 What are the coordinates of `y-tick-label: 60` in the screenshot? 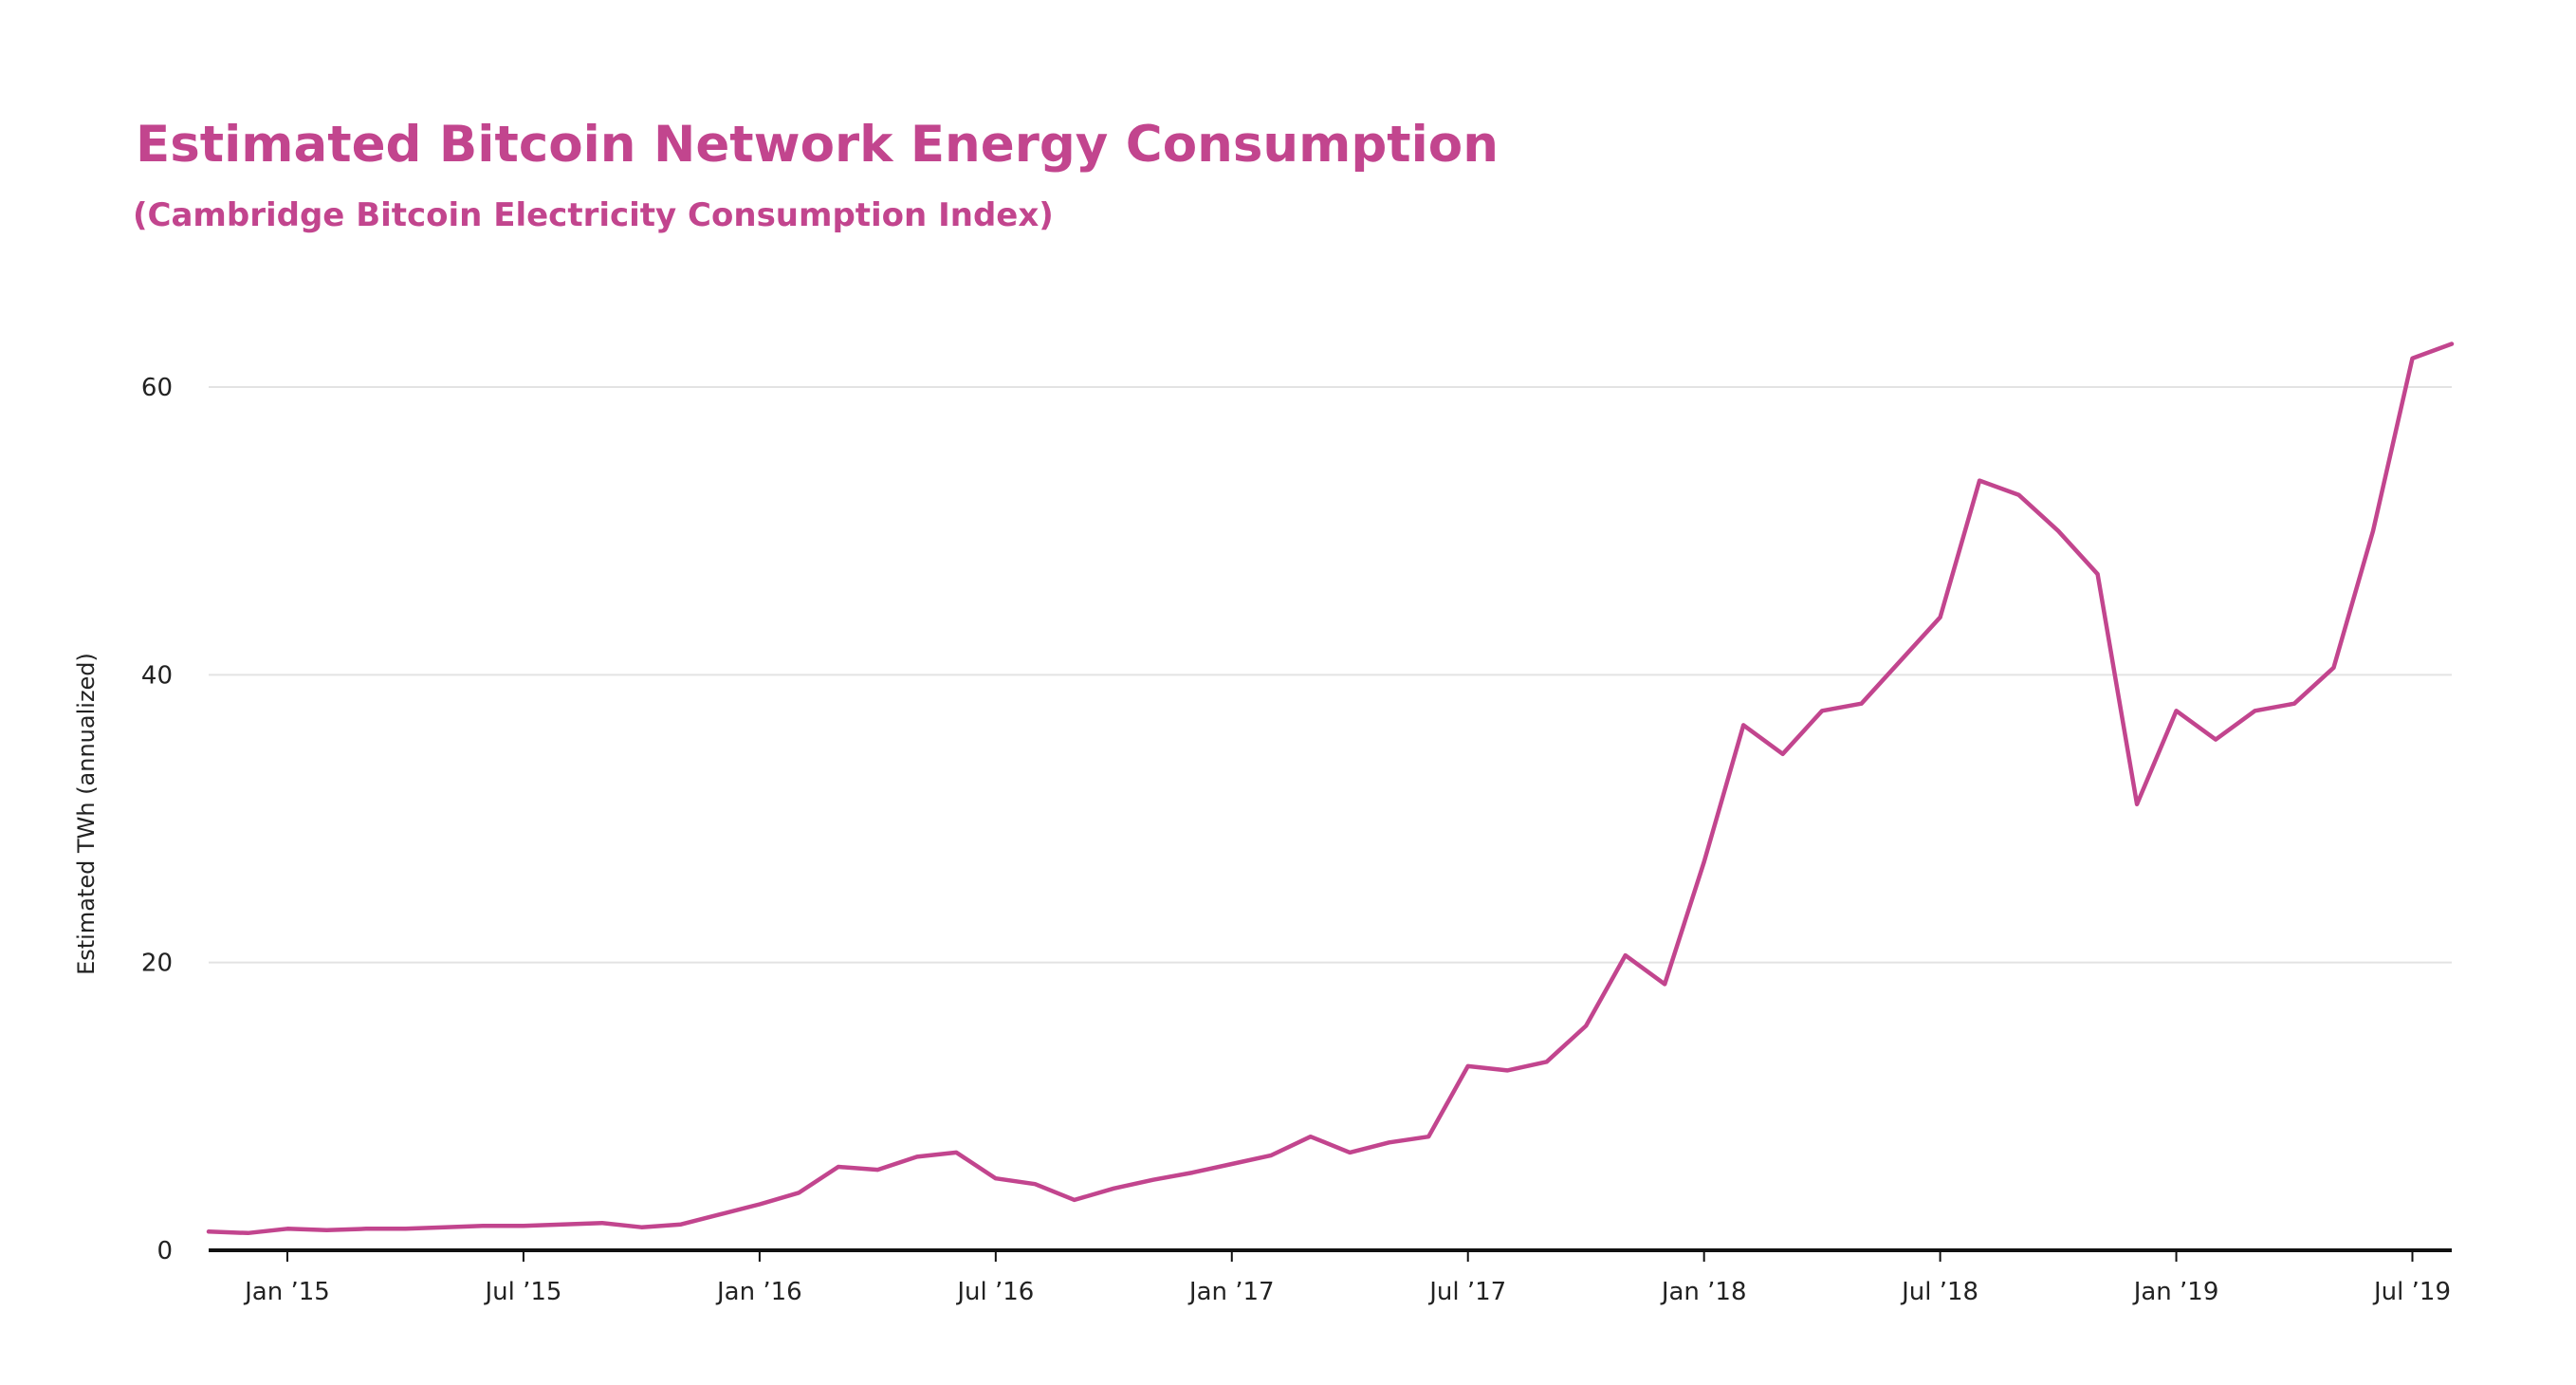 It's located at (157, 388).